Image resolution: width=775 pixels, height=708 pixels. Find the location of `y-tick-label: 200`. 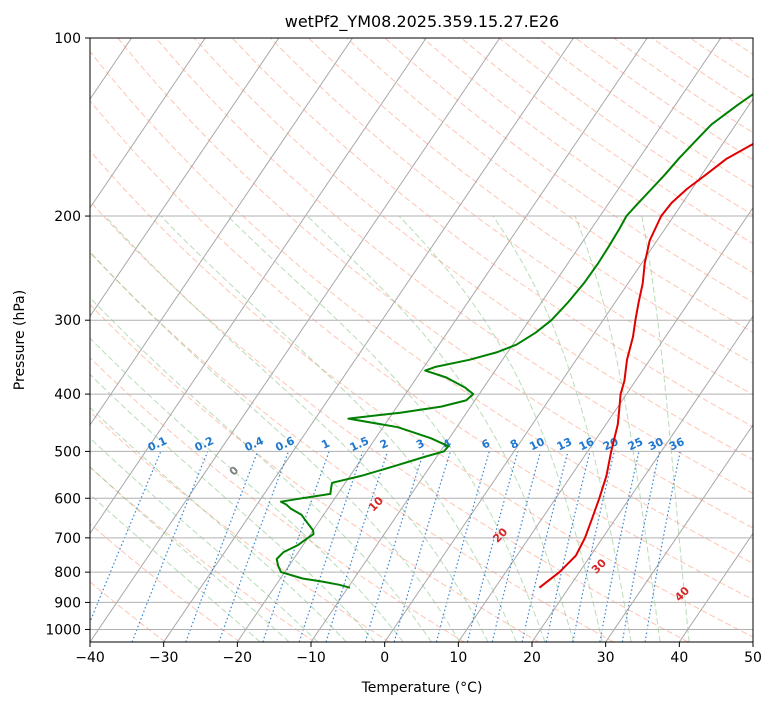

y-tick-label: 200 is located at coordinates (67, 217).